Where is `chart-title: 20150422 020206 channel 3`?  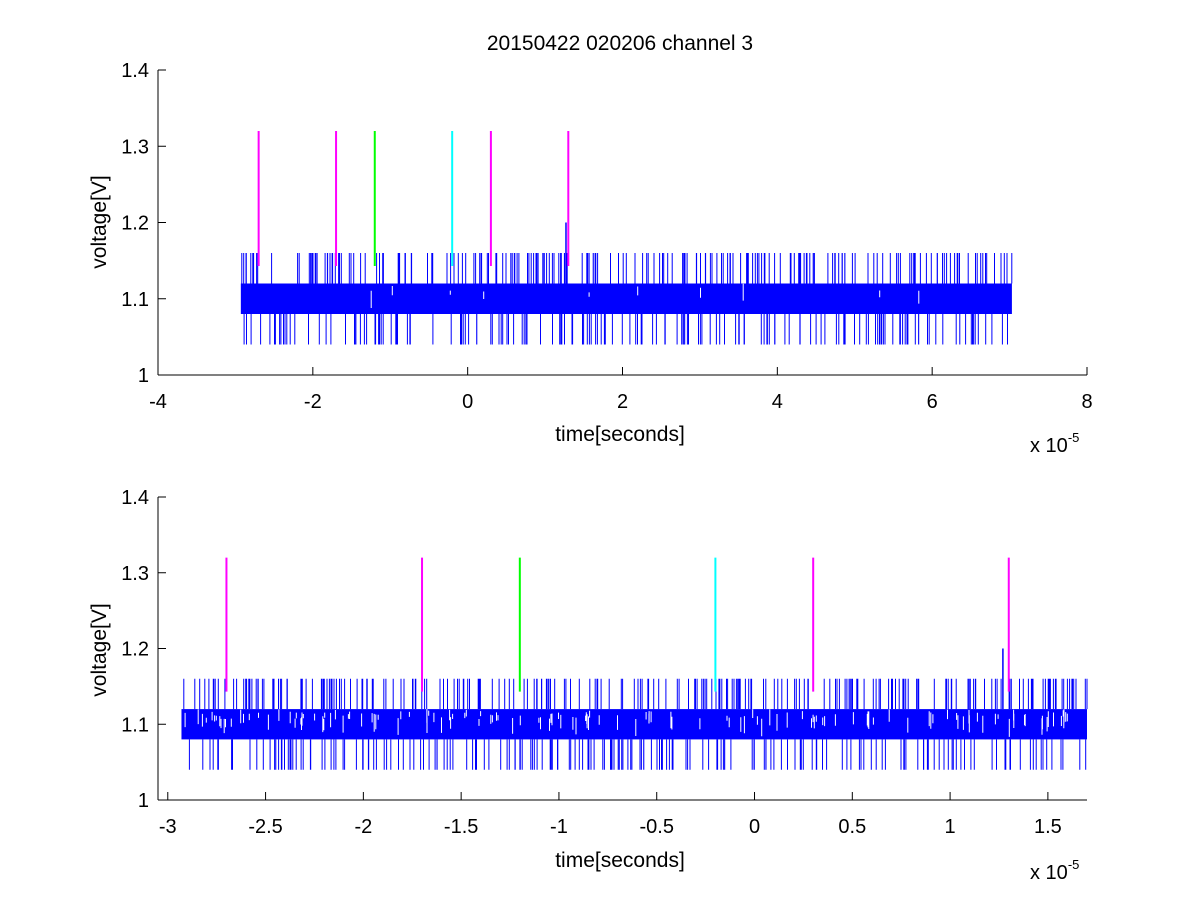
chart-title: 20150422 020206 channel 3 is located at coordinates (620, 43).